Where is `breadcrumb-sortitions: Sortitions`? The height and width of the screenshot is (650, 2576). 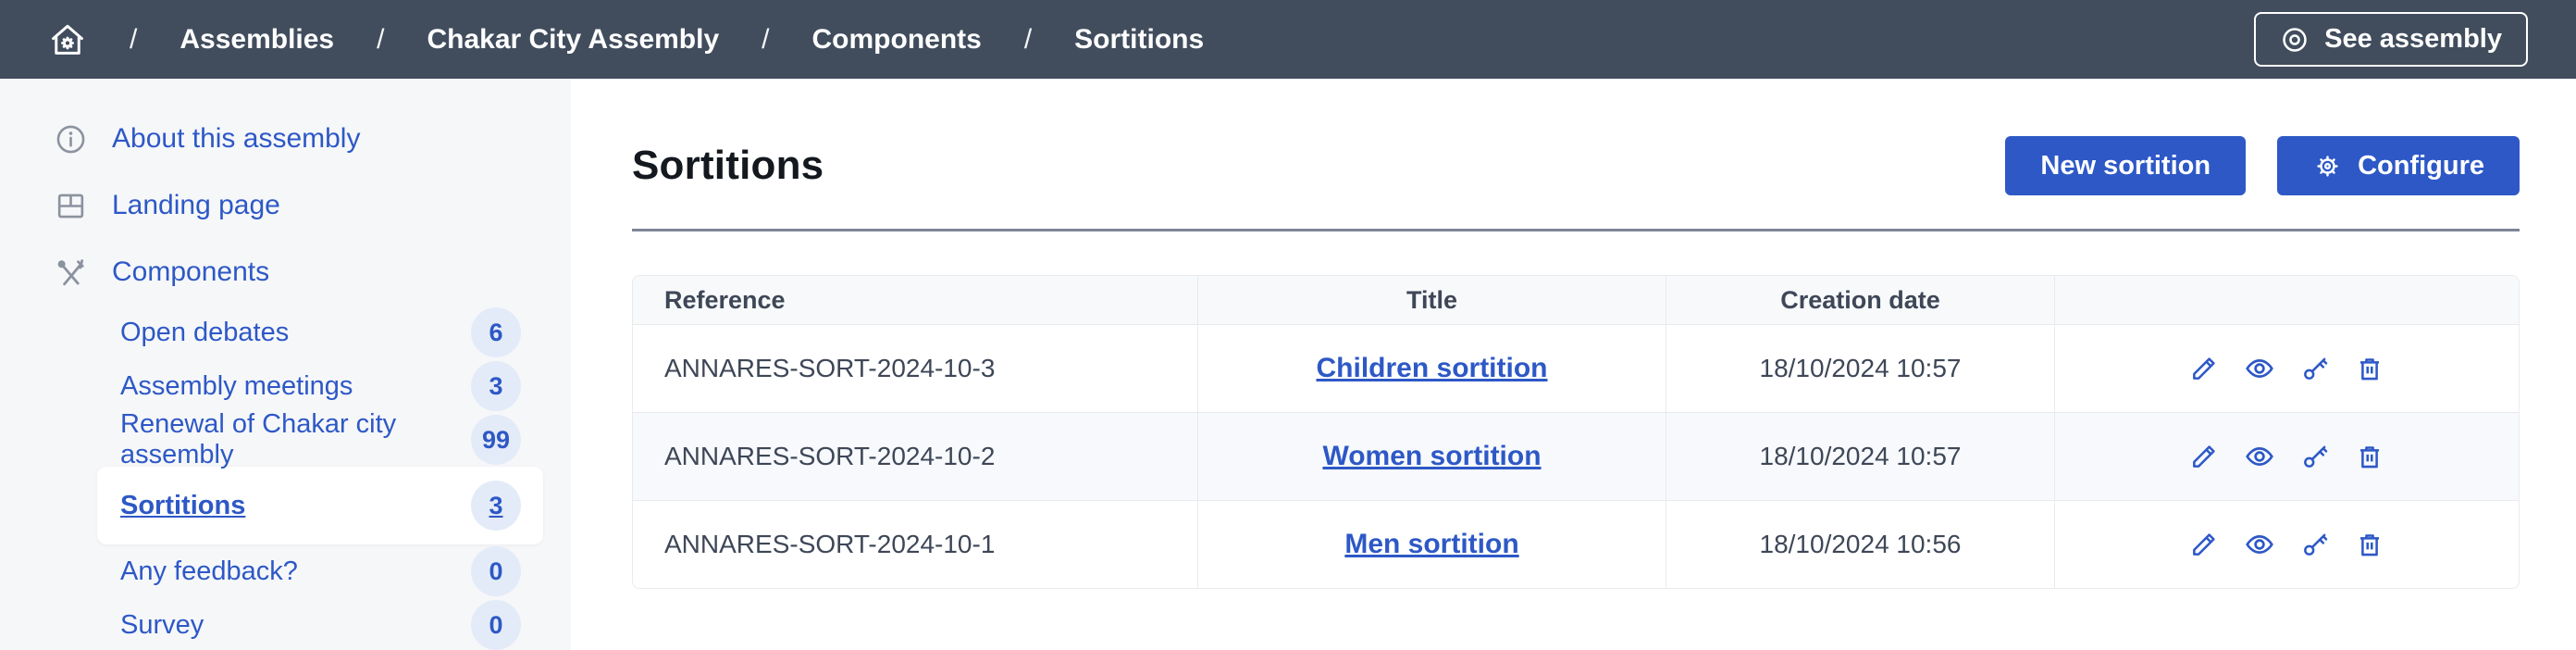
breadcrumb-sortitions: Sortitions is located at coordinates (1139, 39).